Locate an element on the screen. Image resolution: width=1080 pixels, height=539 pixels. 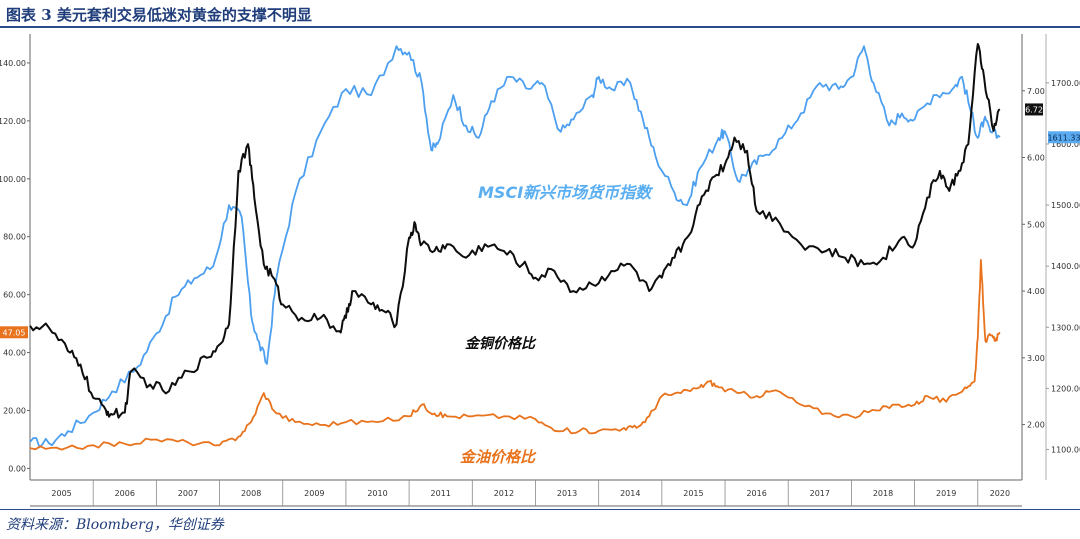
y-right-outer-tick-label: 1400.00 is located at coordinates (1065, 266).